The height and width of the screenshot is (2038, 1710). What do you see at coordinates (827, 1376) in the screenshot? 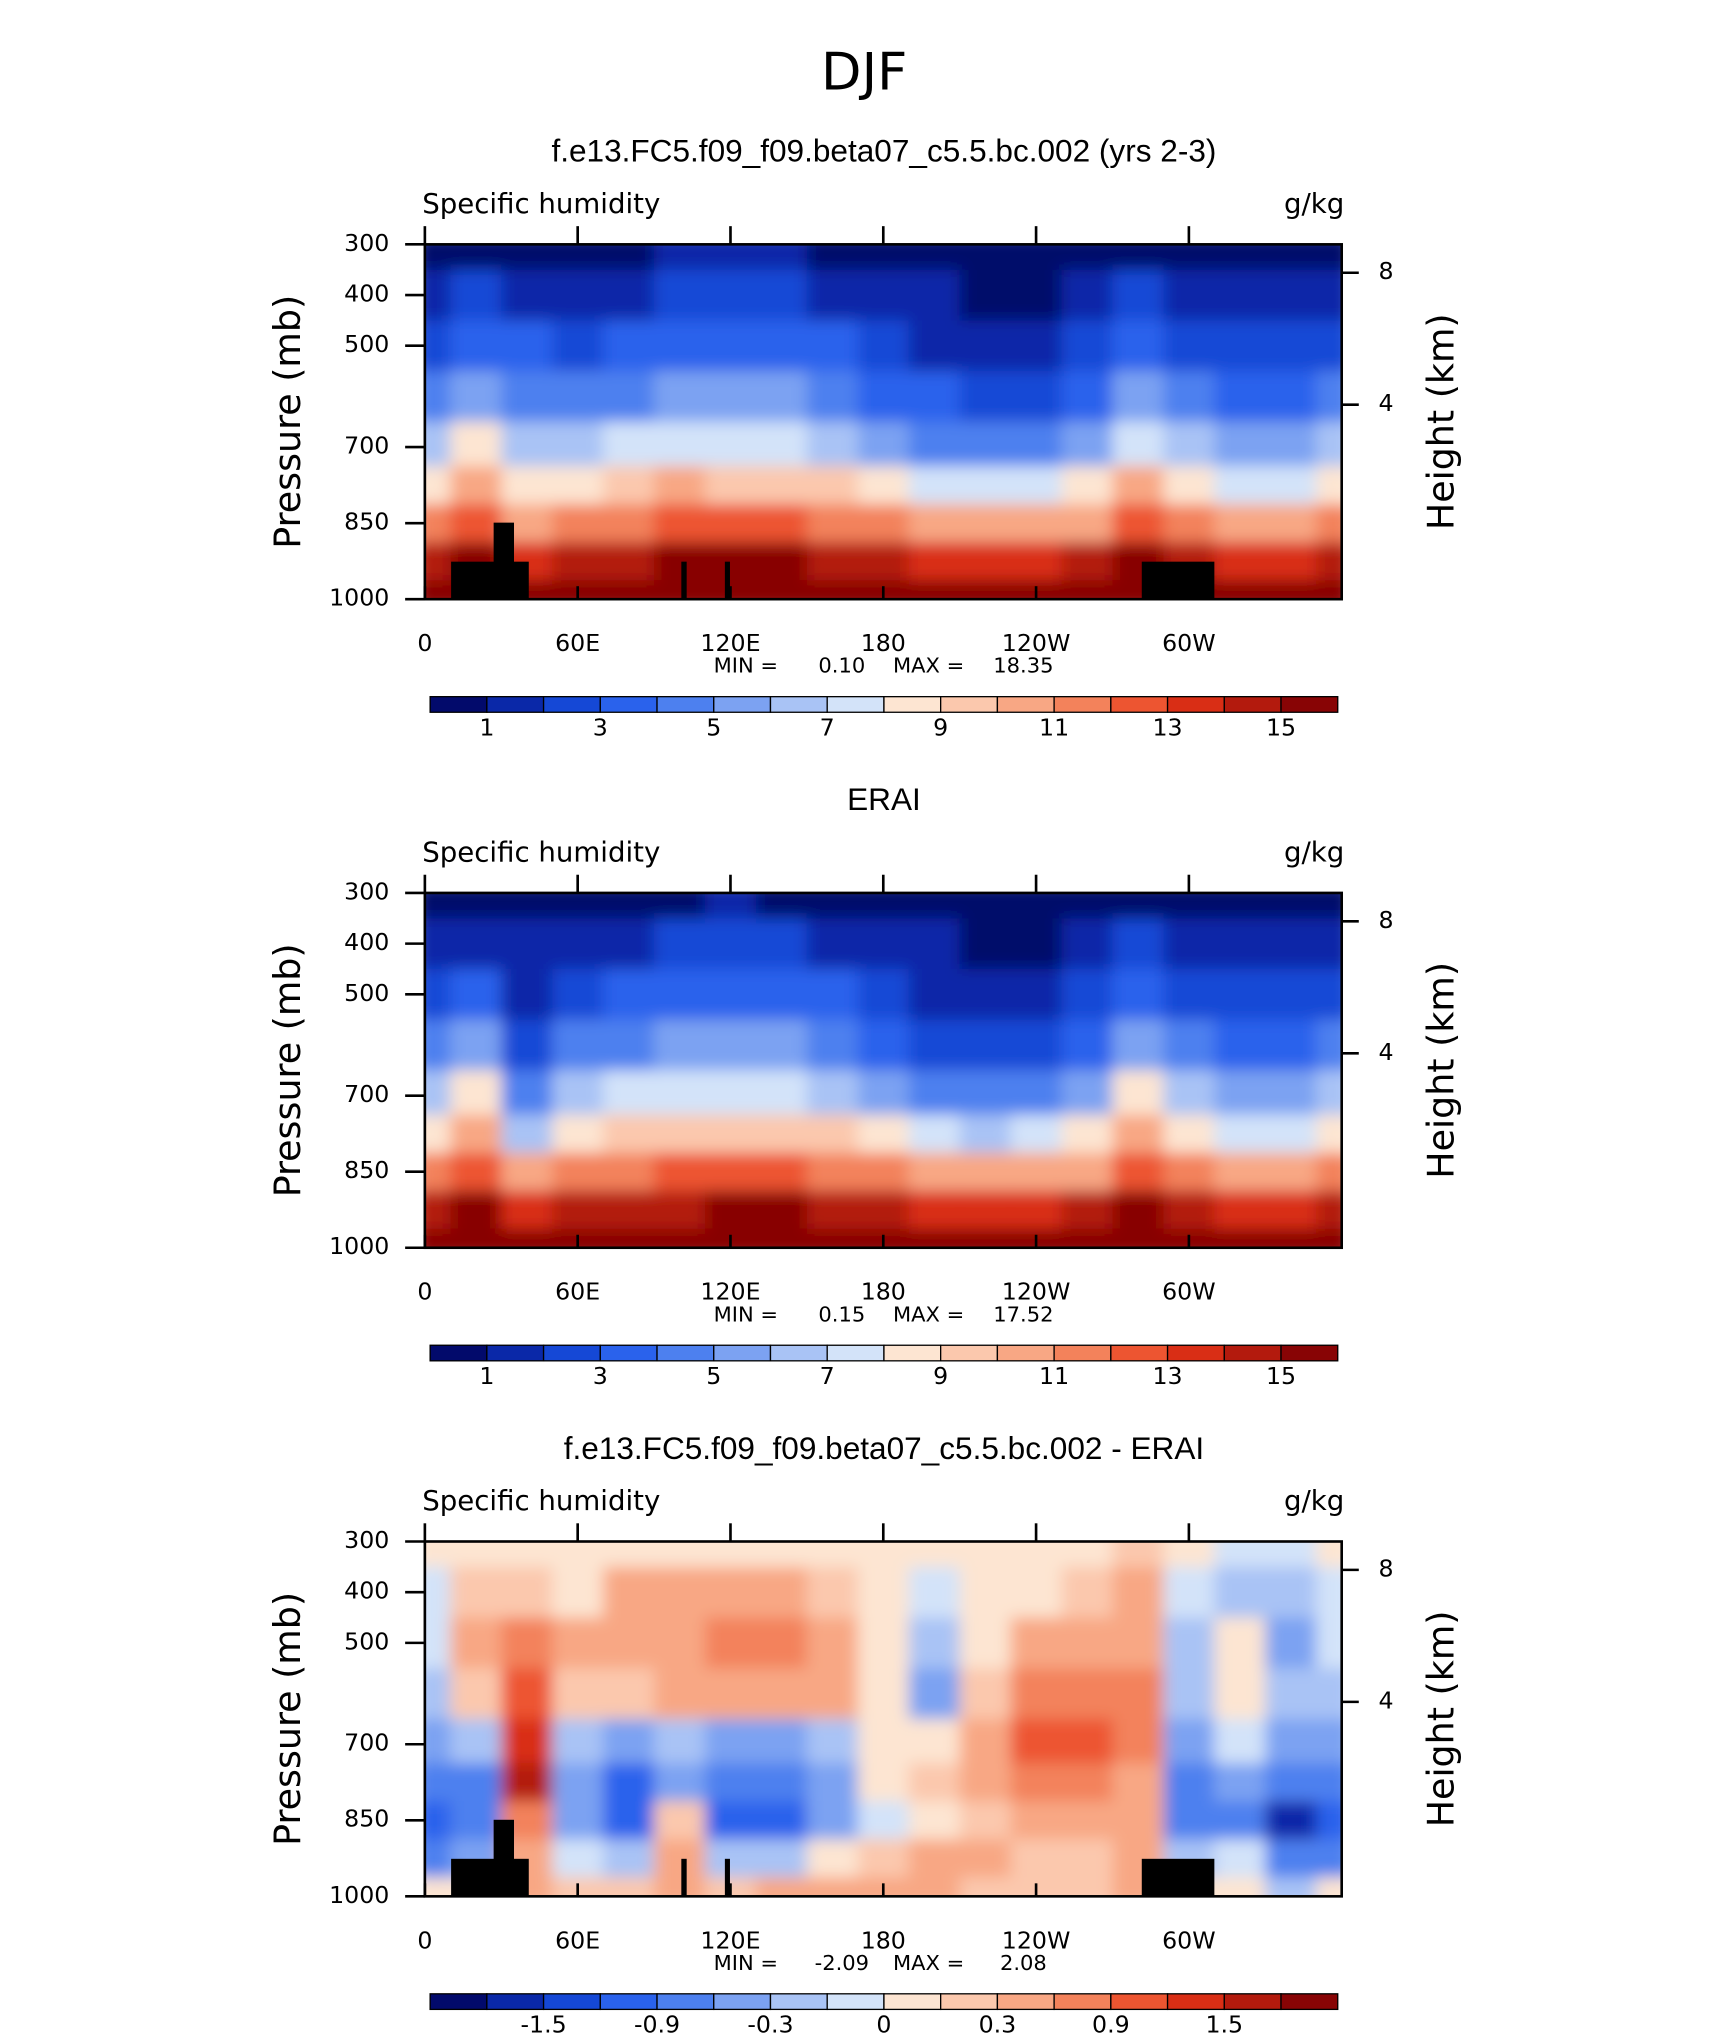
I see `colorbar-label: 7` at bounding box center [827, 1376].